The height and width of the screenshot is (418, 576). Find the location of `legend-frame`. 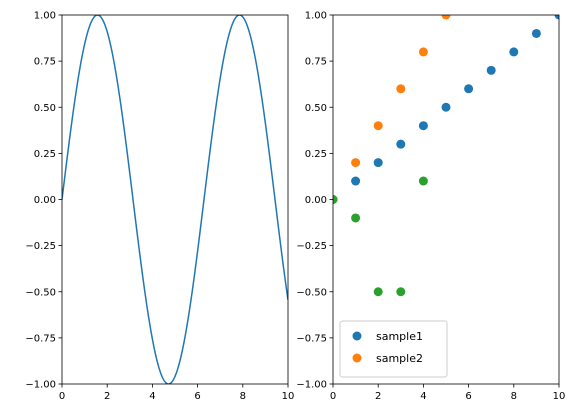

legend-frame is located at coordinates (393, 349).